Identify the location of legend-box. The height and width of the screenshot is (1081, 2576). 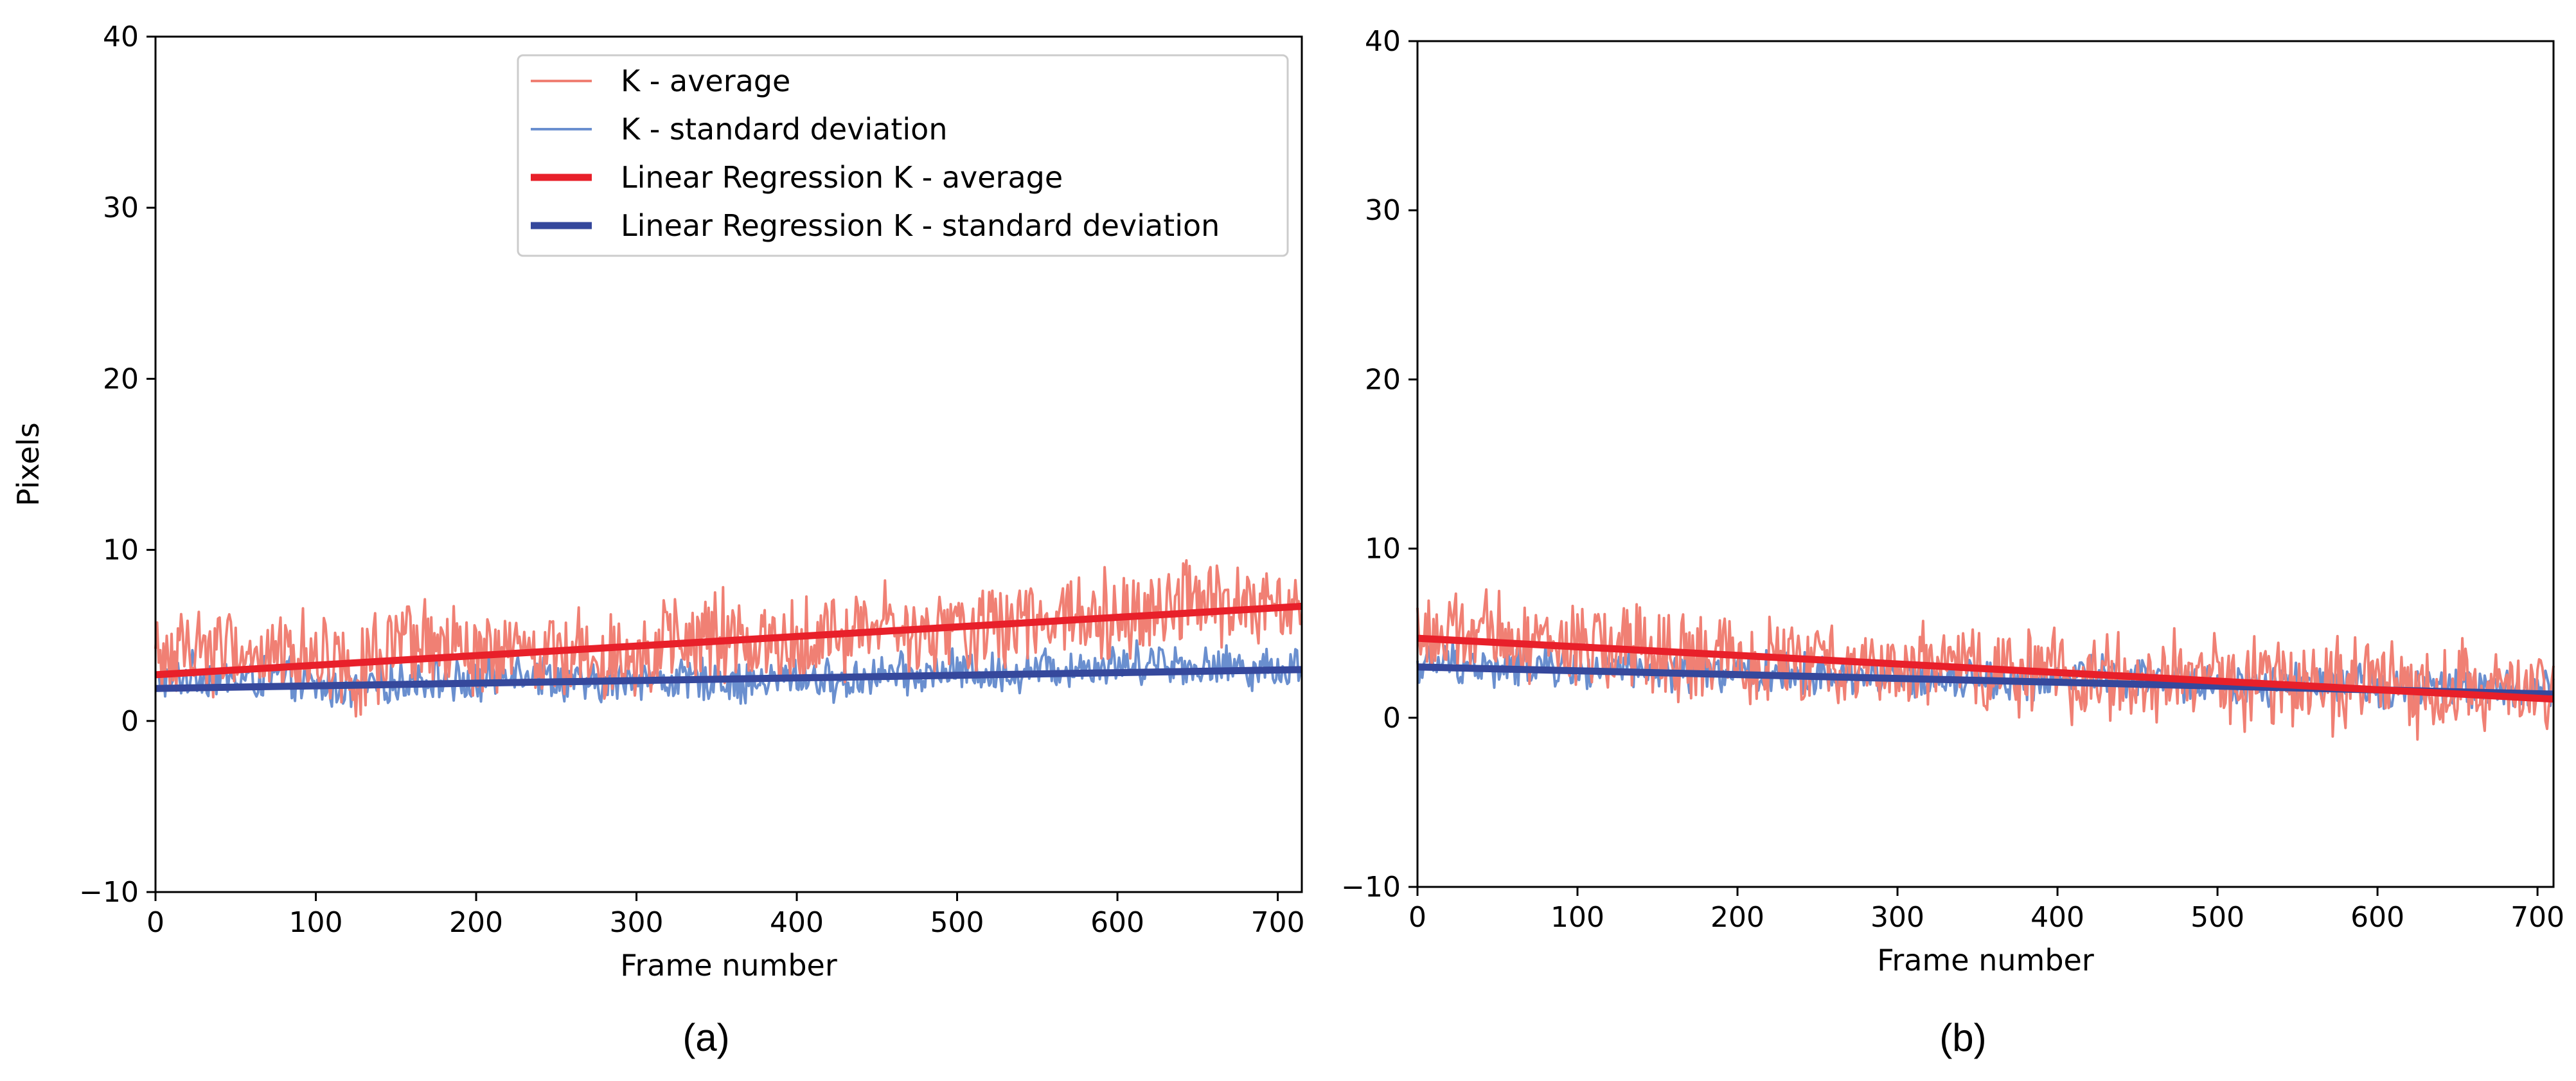
(903, 155).